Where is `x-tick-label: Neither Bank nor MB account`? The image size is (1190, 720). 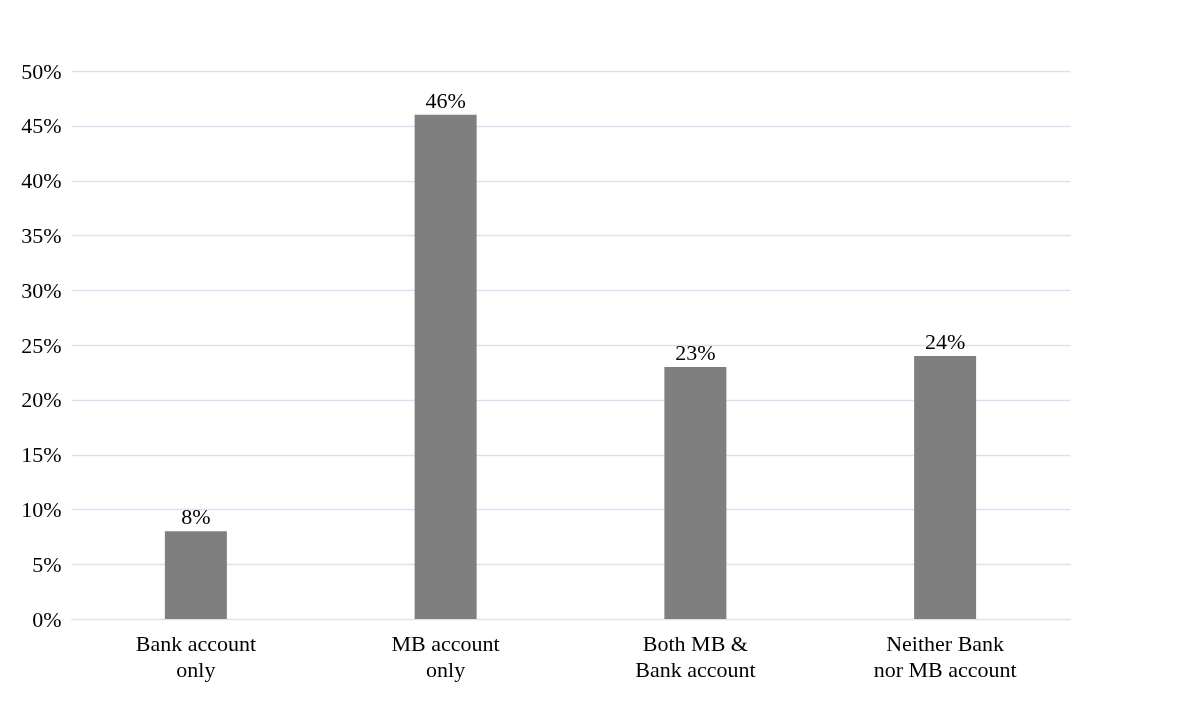
x-tick-label: Neither Bank nor MB account is located at coordinates (945, 656).